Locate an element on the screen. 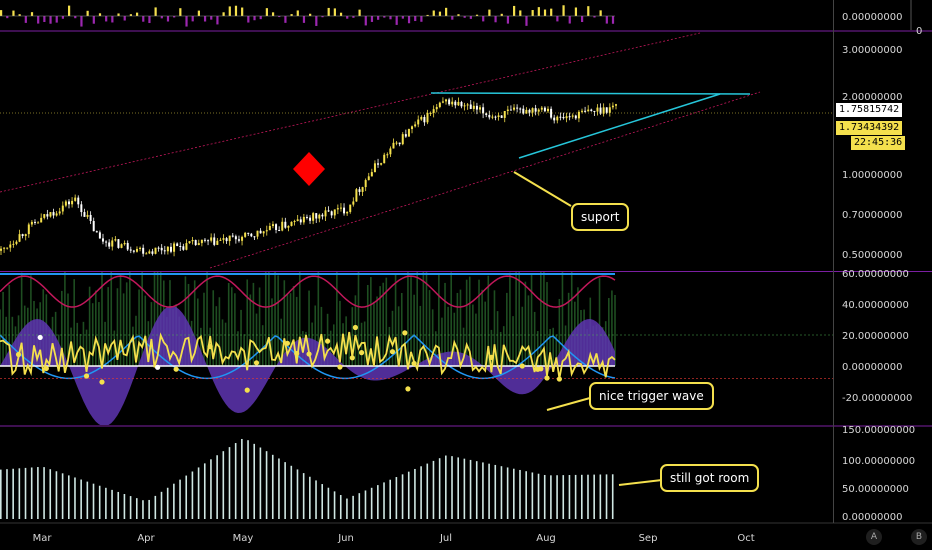 Image resolution: width=932 pixels, height=550 pixels. month-label: Jun is located at coordinates (345, 538).